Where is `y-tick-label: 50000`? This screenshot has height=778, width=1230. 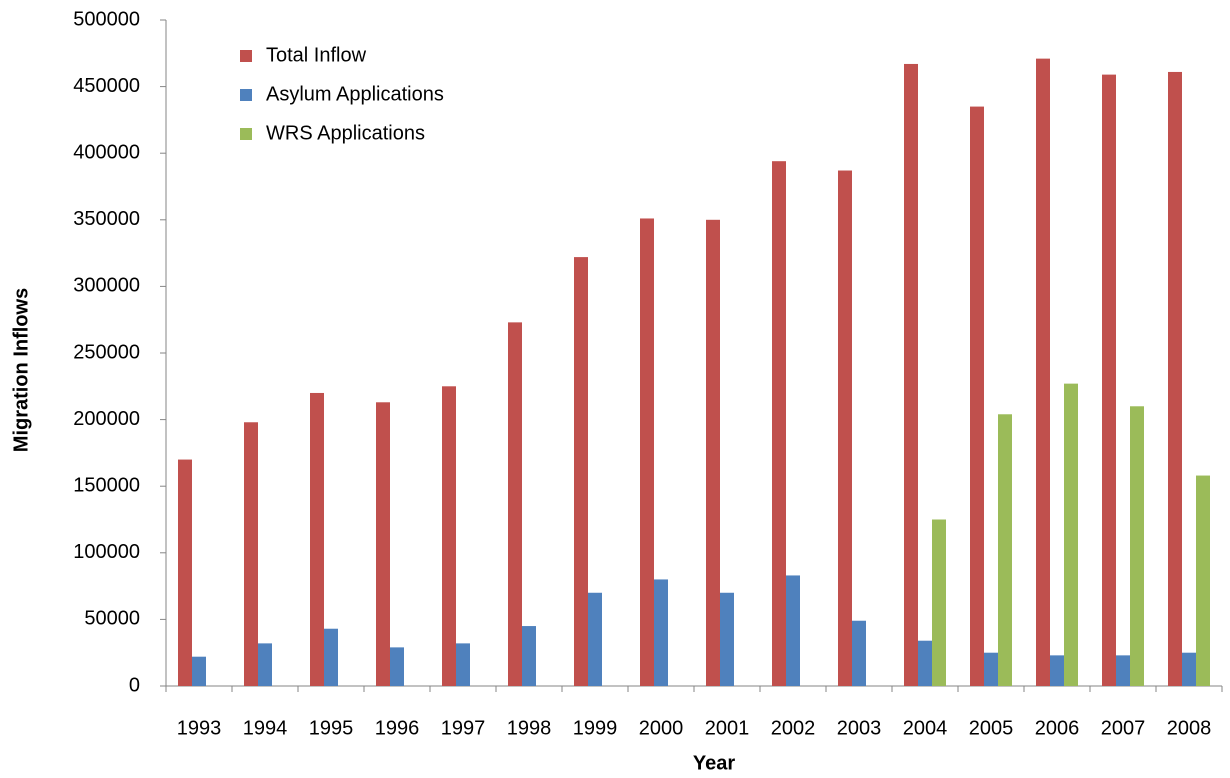
y-tick-label: 50000 is located at coordinates (112, 619).